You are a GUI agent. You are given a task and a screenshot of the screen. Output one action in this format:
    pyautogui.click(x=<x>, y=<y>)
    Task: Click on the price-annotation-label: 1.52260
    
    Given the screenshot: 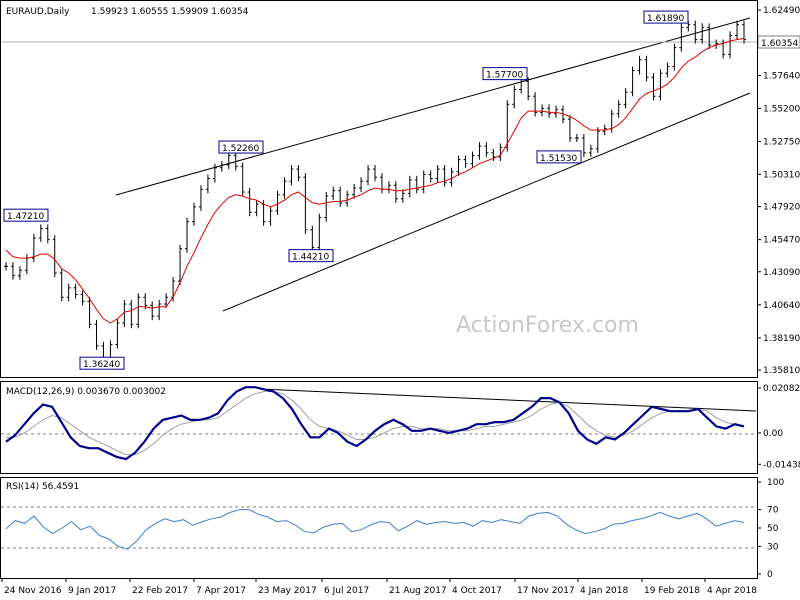 What is the action you would take?
    pyautogui.click(x=240, y=149)
    